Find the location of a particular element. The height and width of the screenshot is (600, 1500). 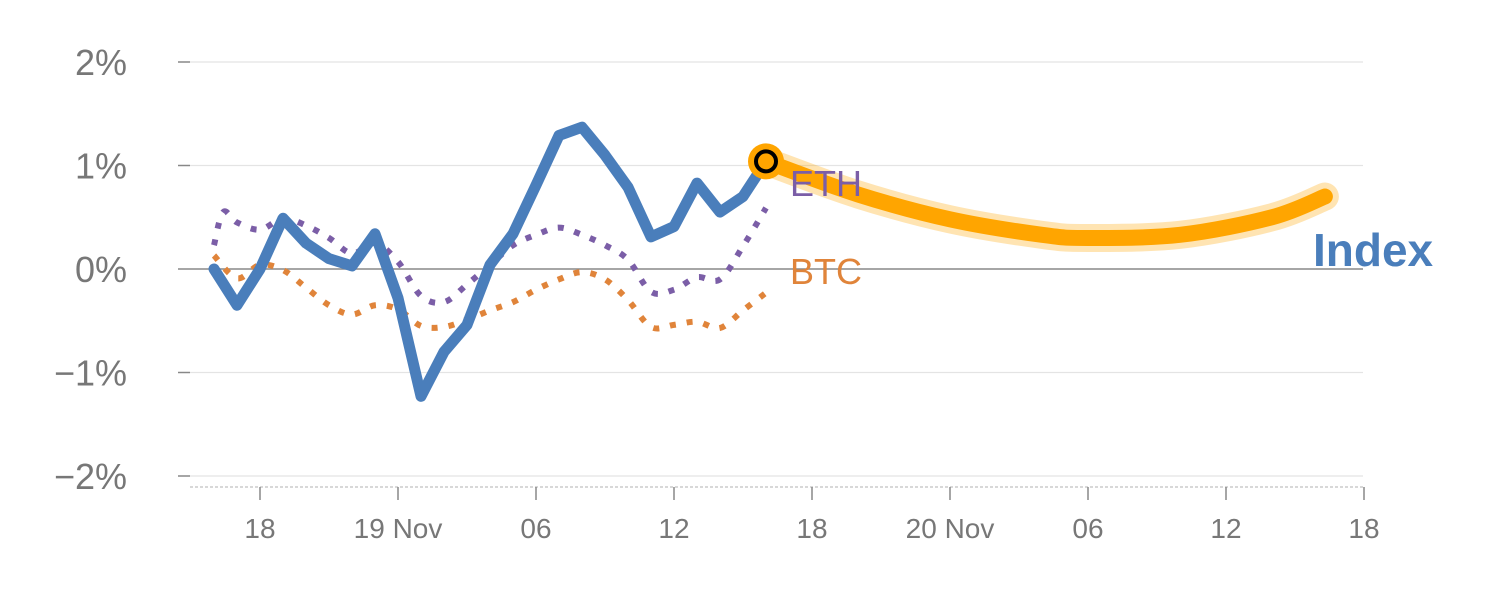

y-tick-label: 1% is located at coordinates (101, 166).